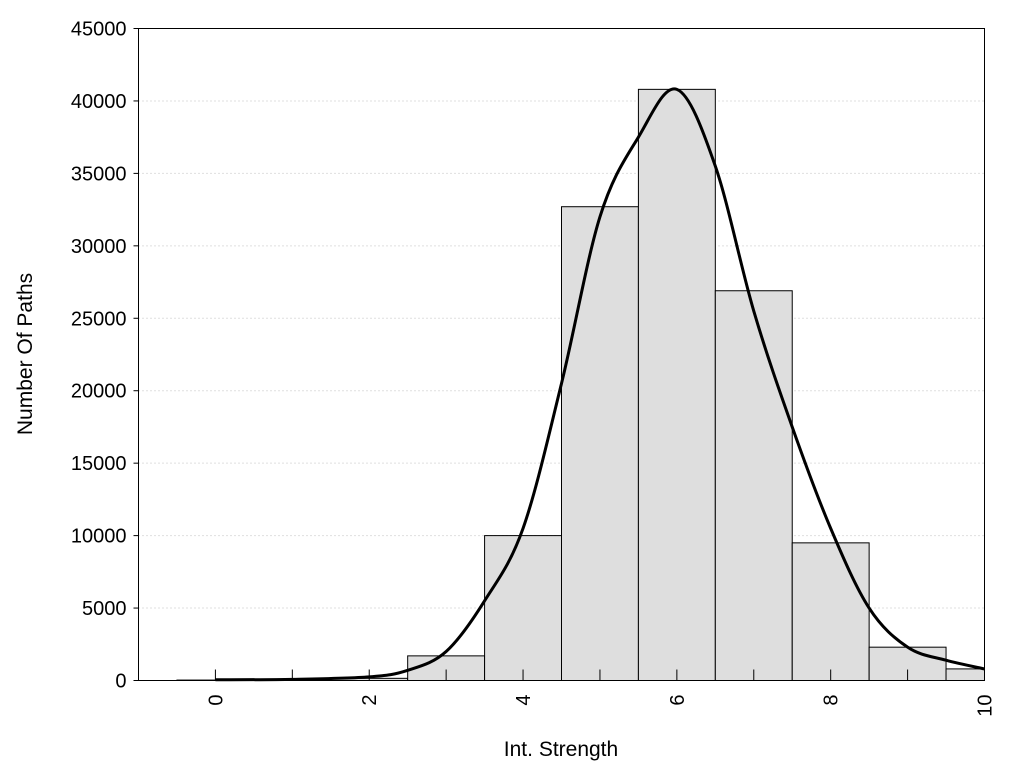  What do you see at coordinates (99, 30) in the screenshot?
I see `y-tick-label: 45000` at bounding box center [99, 30].